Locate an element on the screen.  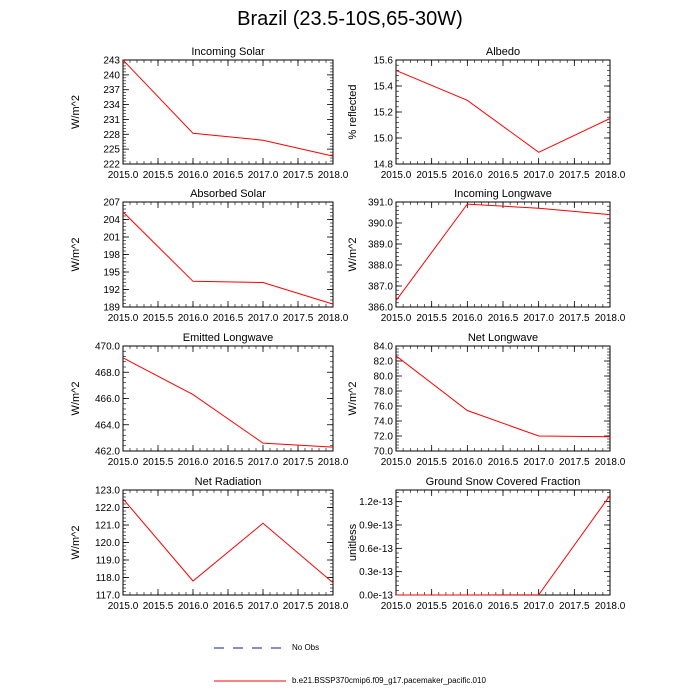
y-tick-label: 121.0 is located at coordinates (107, 526).